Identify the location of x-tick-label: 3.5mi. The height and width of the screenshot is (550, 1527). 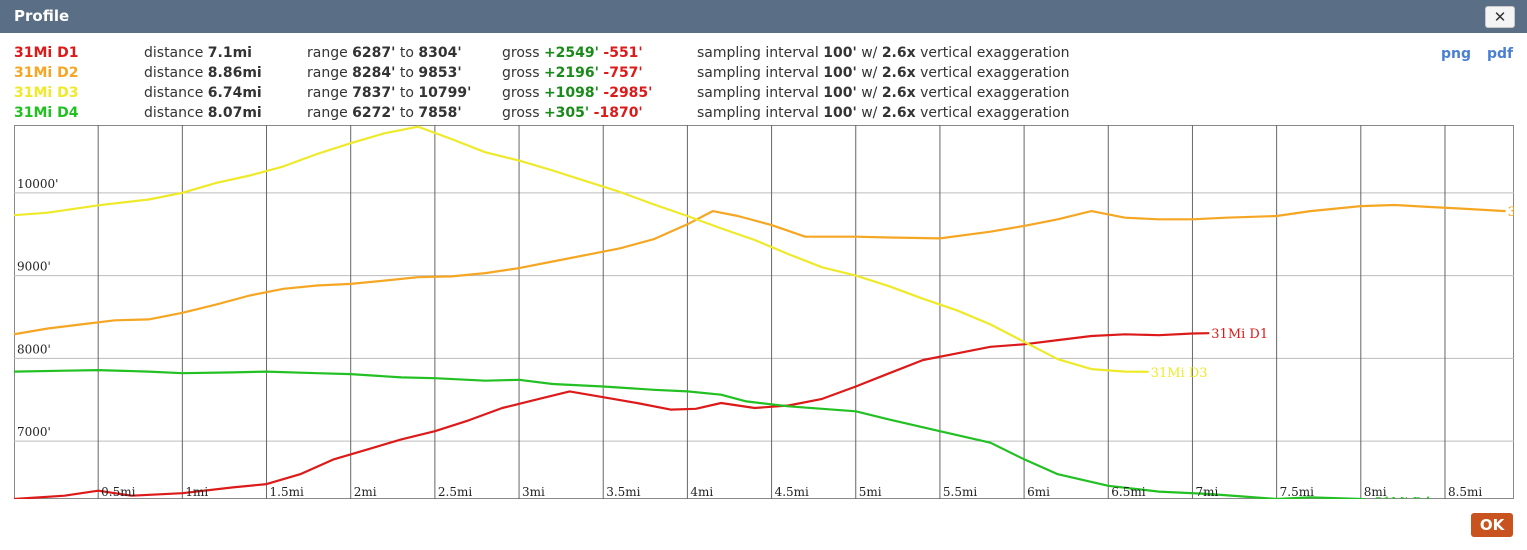
(623, 492).